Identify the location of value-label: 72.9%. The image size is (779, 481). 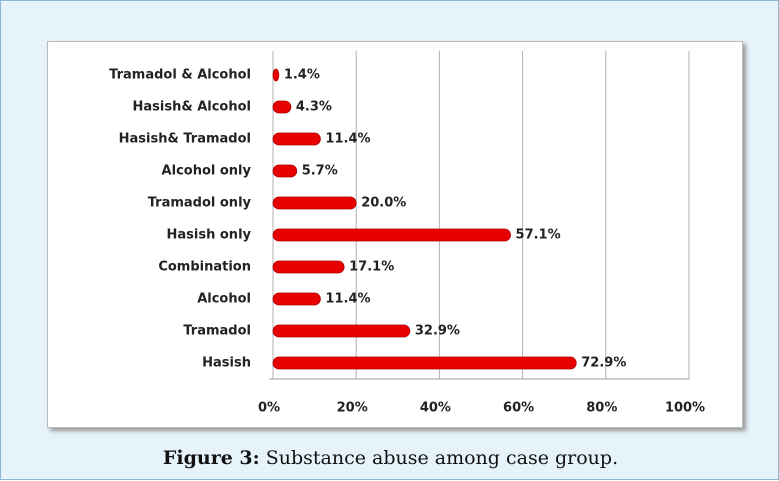
(603, 363).